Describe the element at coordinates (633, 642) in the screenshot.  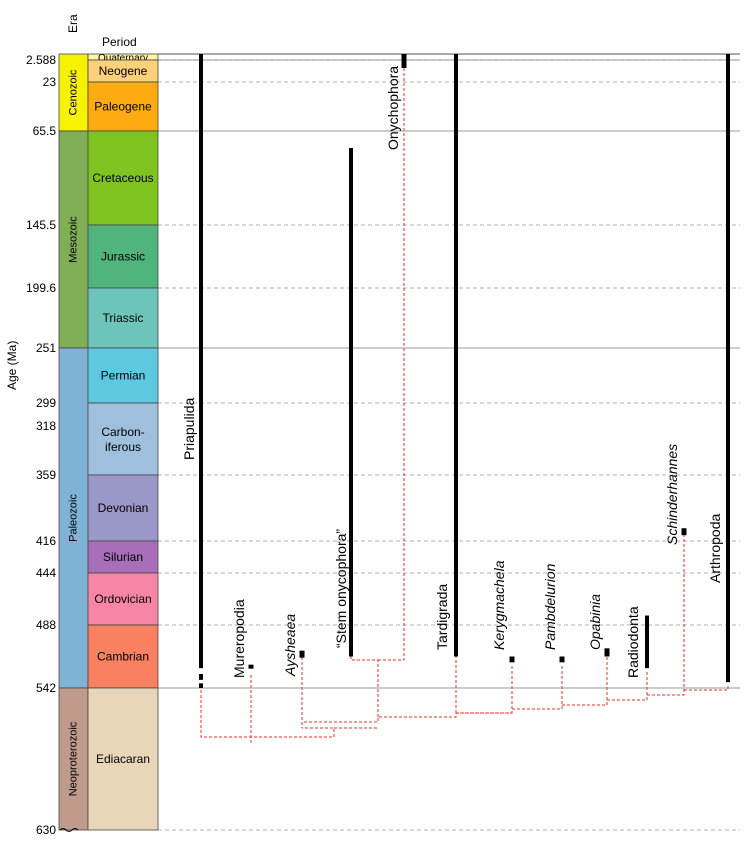
I see `taxon-label: Radiodonta` at that location.